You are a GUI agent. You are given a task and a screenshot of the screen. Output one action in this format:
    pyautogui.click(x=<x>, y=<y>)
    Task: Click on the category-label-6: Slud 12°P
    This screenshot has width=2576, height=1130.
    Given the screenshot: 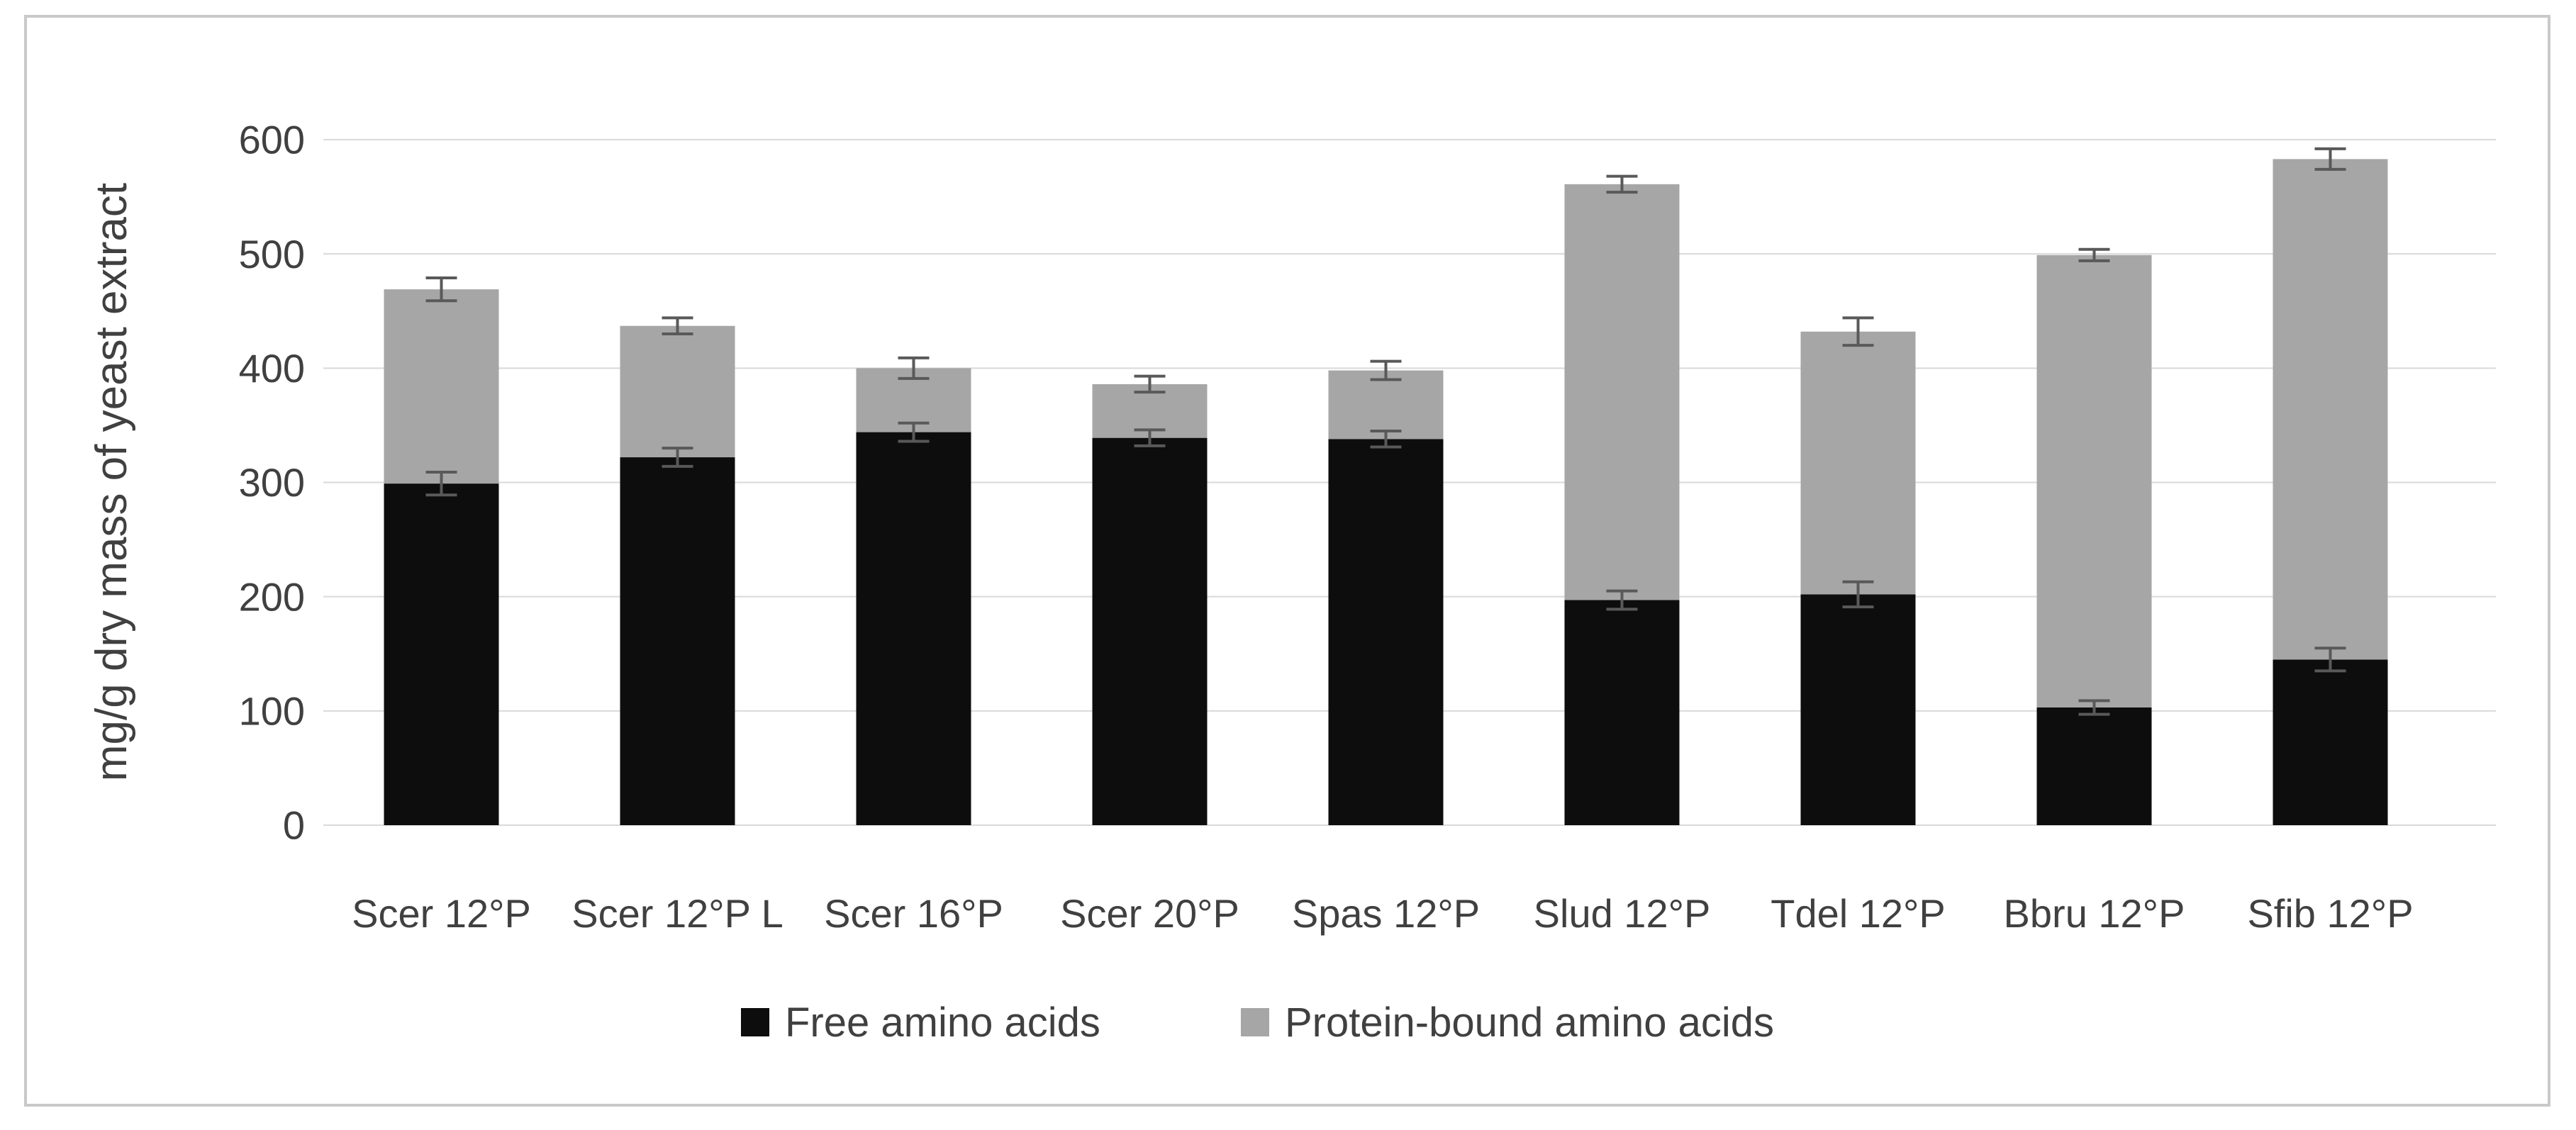 What is the action you would take?
    pyautogui.click(x=1622, y=913)
    